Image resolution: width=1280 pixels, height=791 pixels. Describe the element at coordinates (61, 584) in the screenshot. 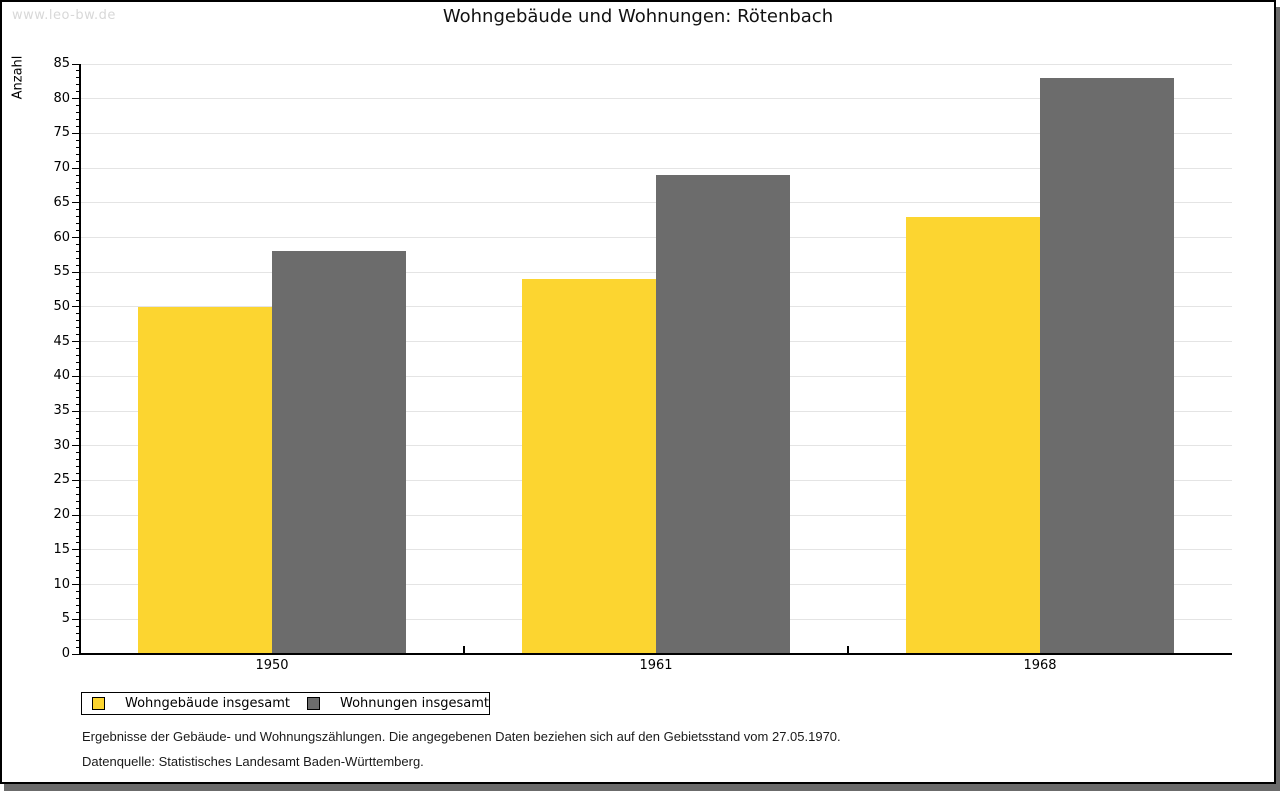

I see `y-axis-tick-label: 10` at that location.